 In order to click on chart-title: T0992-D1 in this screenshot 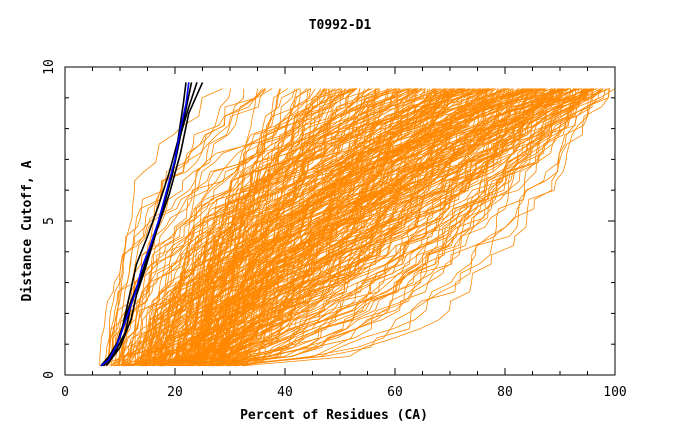, I will do `click(340, 25)`.